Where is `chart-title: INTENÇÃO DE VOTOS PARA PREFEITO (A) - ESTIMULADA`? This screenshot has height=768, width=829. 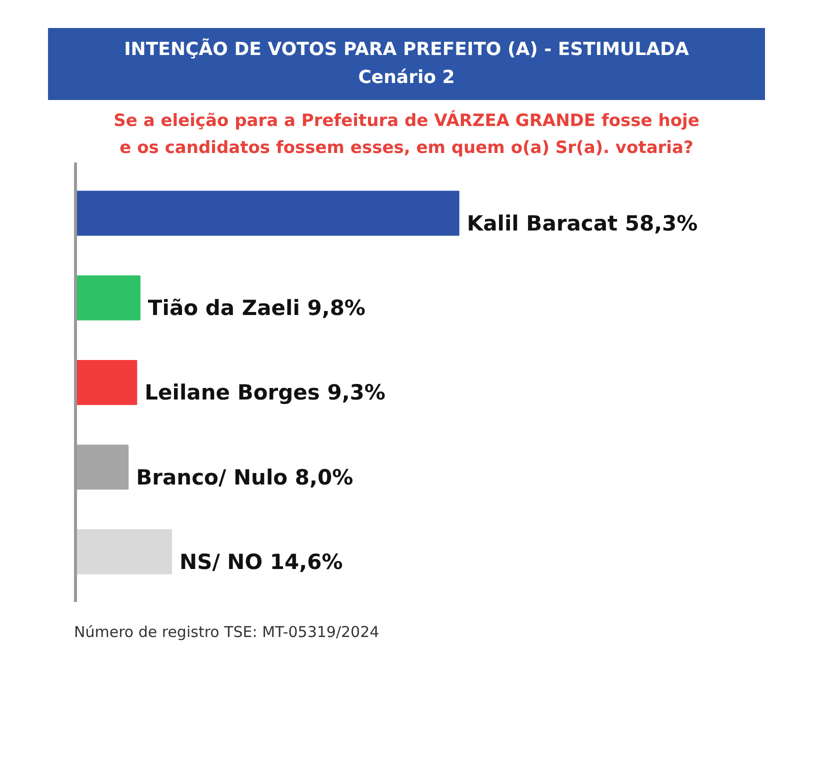 chart-title: INTENÇÃO DE VOTOS PARA PREFEITO (A) - ESTIMULADA is located at coordinates (406, 49).